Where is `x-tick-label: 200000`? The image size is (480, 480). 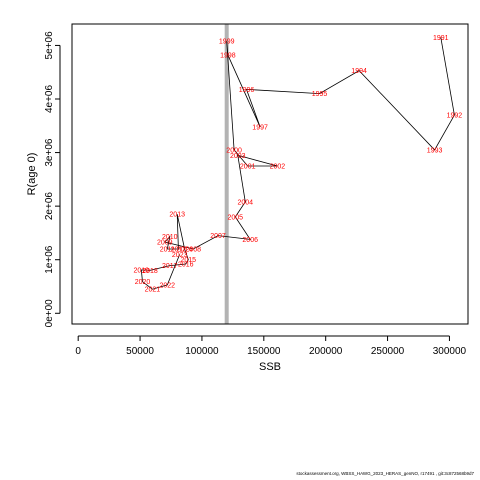
x-tick-label: 200000 is located at coordinates (326, 351).